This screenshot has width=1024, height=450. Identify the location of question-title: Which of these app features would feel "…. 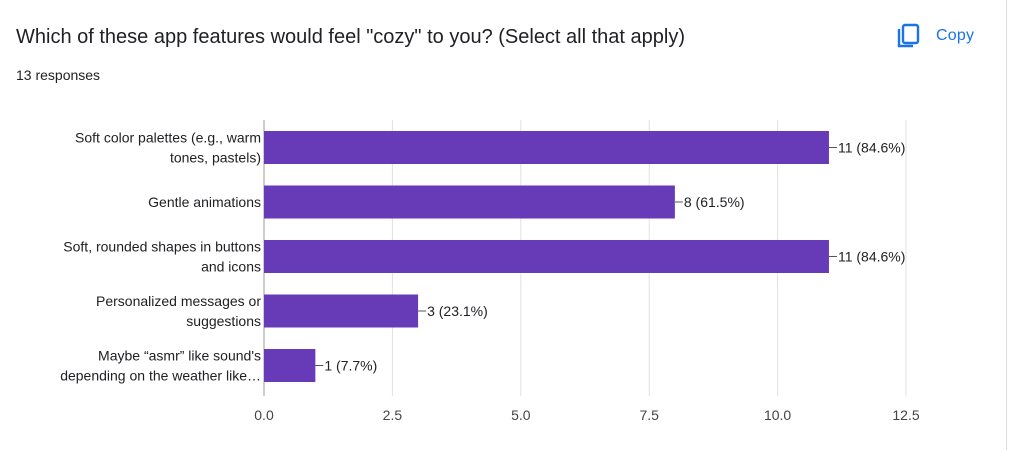
(351, 37).